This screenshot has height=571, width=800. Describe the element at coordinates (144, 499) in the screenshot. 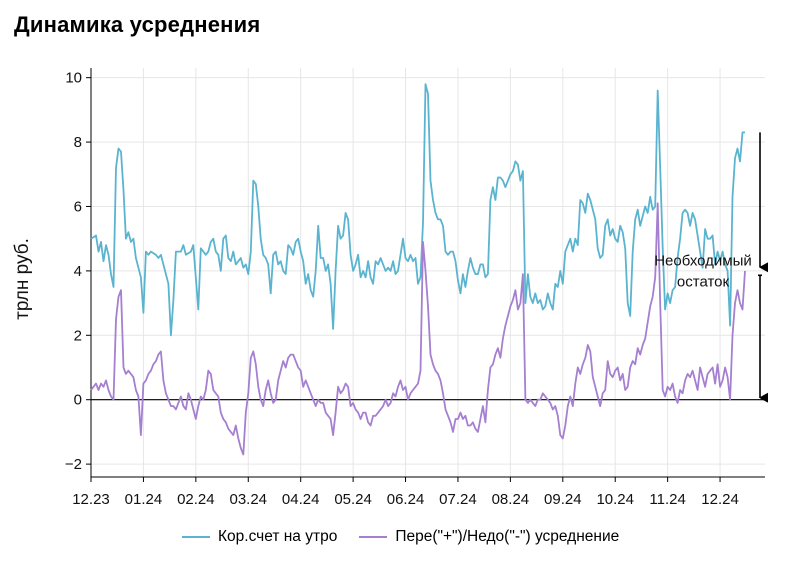

I see `x-tick-label: 01.24` at that location.